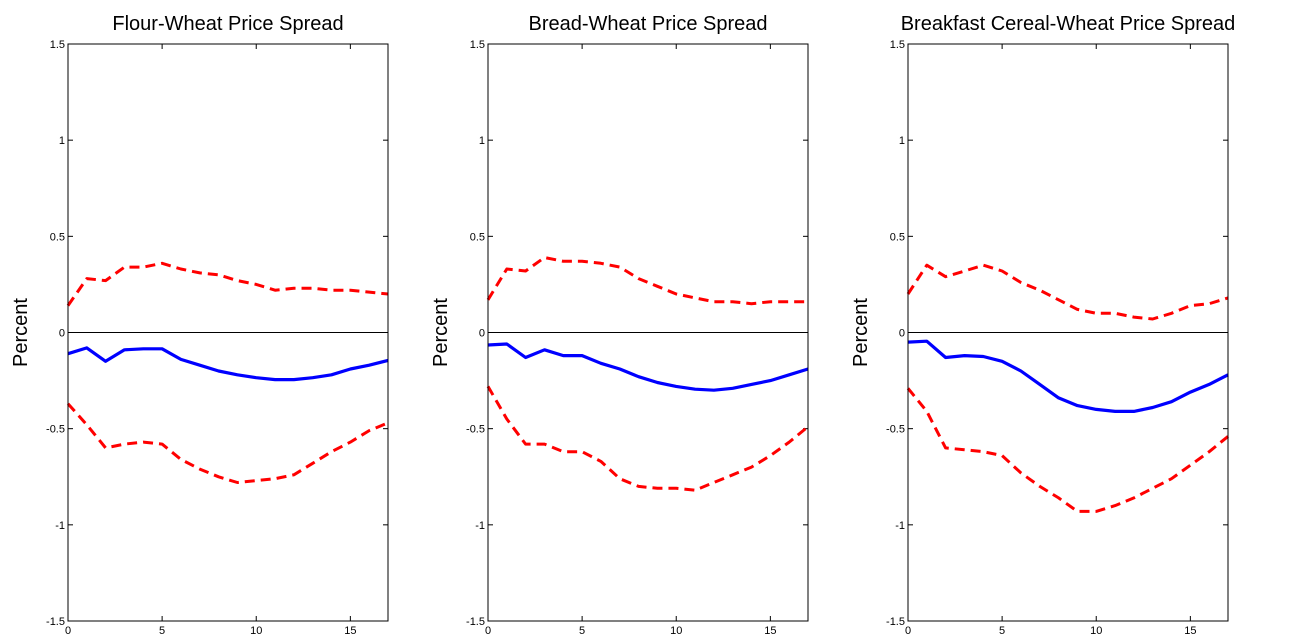  What do you see at coordinates (1068, 24) in the screenshot?
I see `chart-title: Breakfast Cereal-Wheat Price Spread` at bounding box center [1068, 24].